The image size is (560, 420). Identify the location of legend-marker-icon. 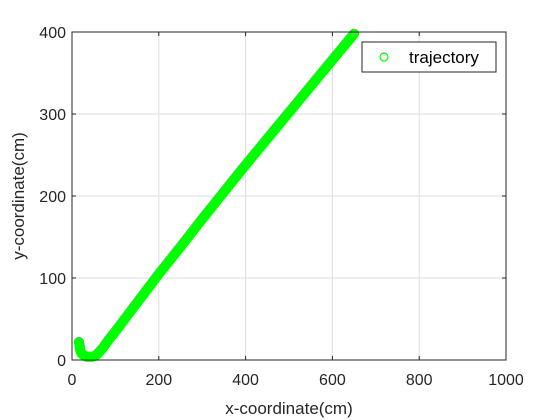
(384, 57).